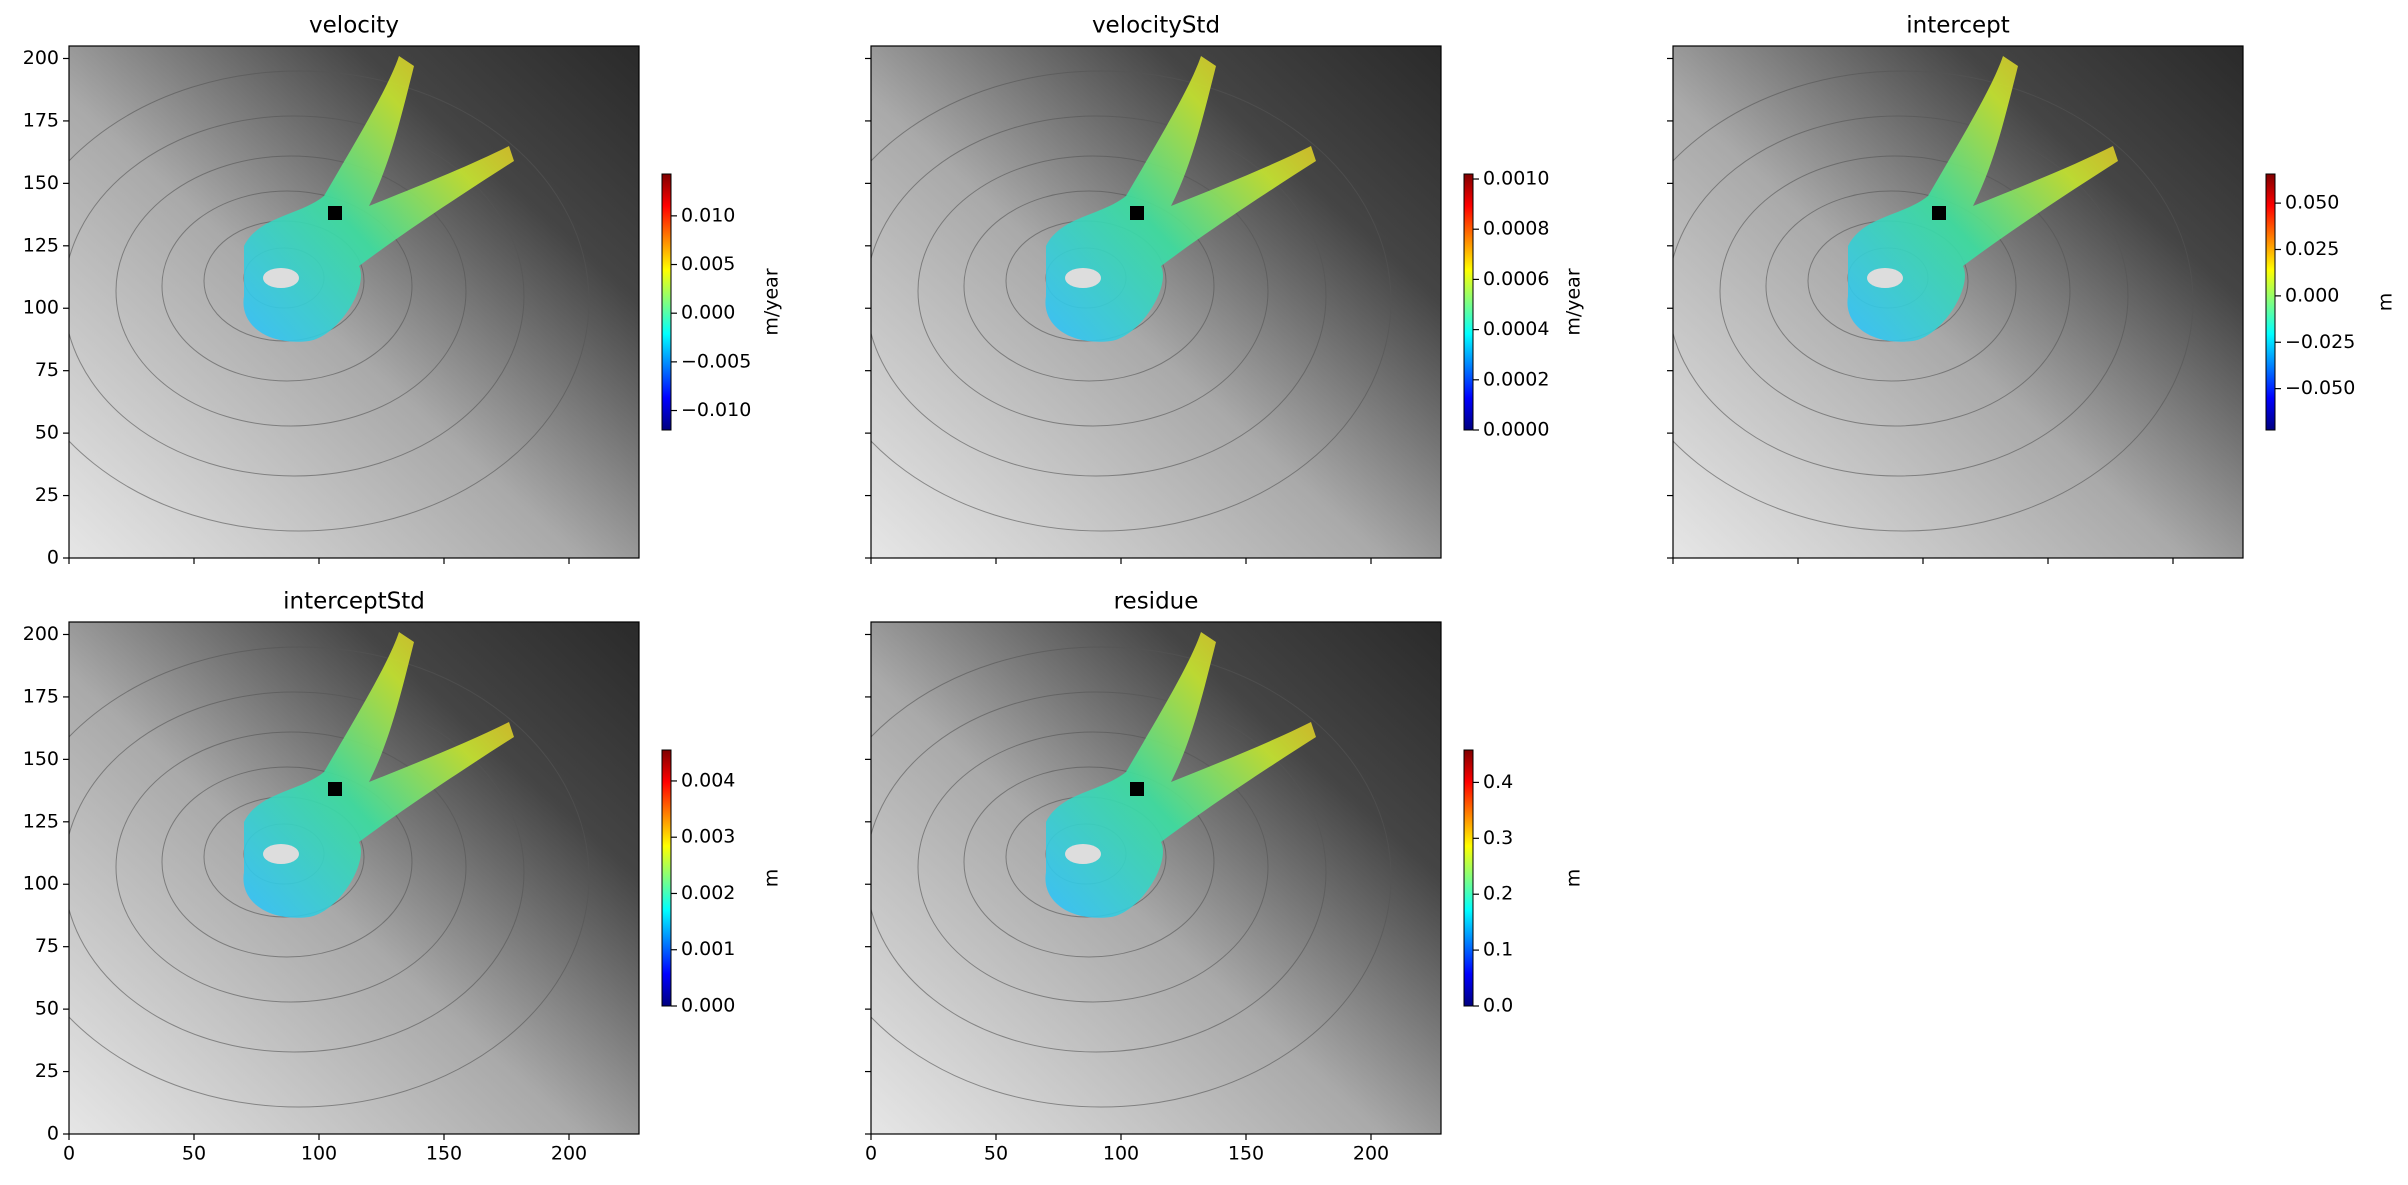 The width and height of the screenshot is (2408, 1185). I want to click on colorbar-tick-label: −0.025, so click(2320, 342).